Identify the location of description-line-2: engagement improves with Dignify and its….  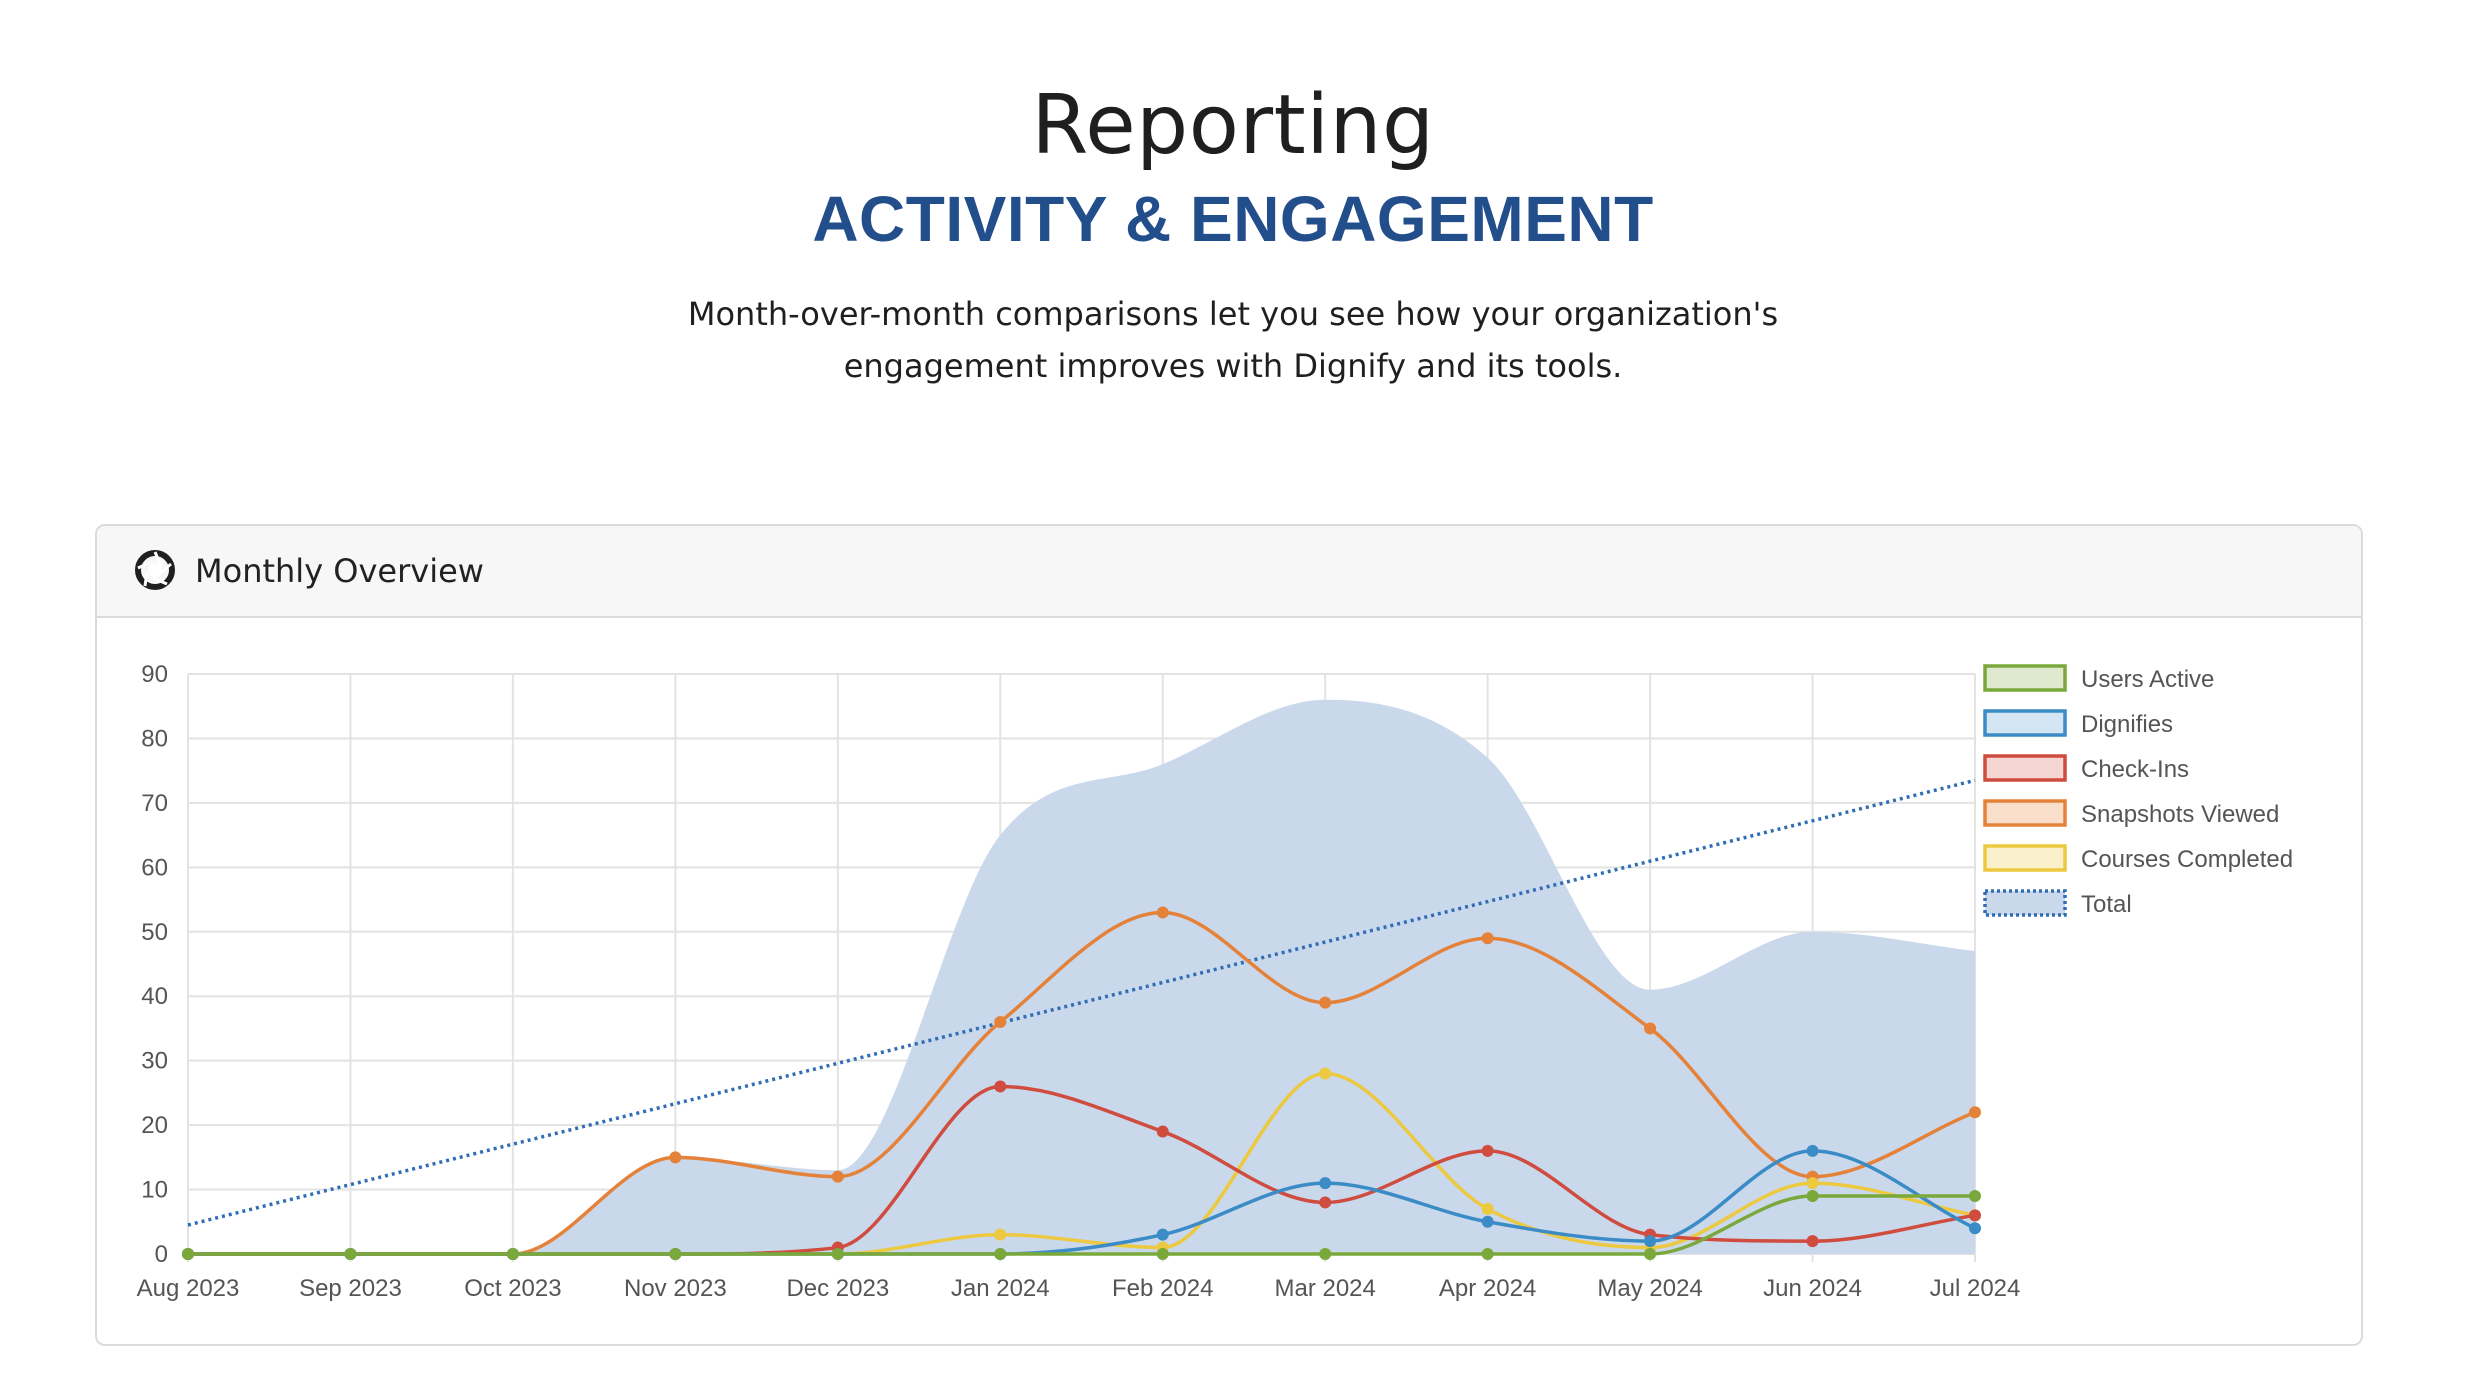
(1233, 366).